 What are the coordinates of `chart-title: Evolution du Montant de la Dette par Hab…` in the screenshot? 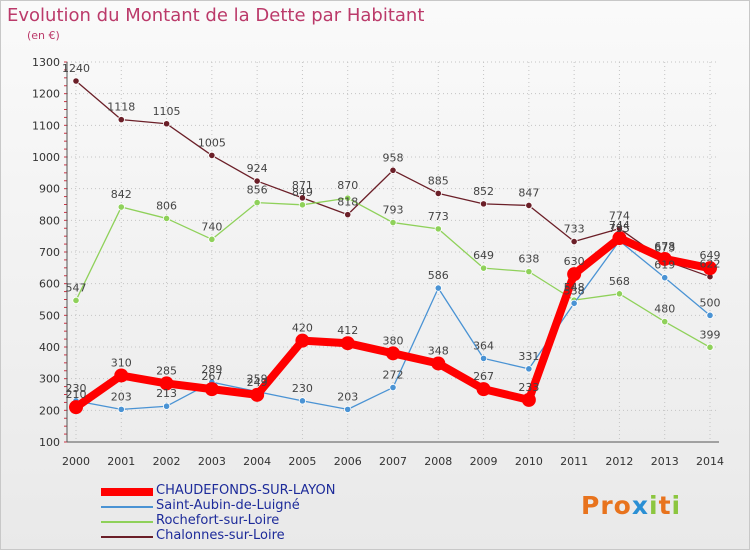 It's located at (216, 15).